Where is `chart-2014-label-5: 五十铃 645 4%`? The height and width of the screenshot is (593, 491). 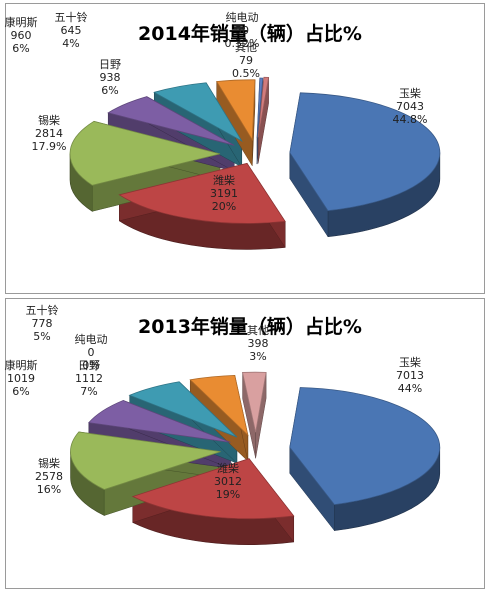 chart-2014-label-5: 五十铃 645 4% is located at coordinates (71, 30).